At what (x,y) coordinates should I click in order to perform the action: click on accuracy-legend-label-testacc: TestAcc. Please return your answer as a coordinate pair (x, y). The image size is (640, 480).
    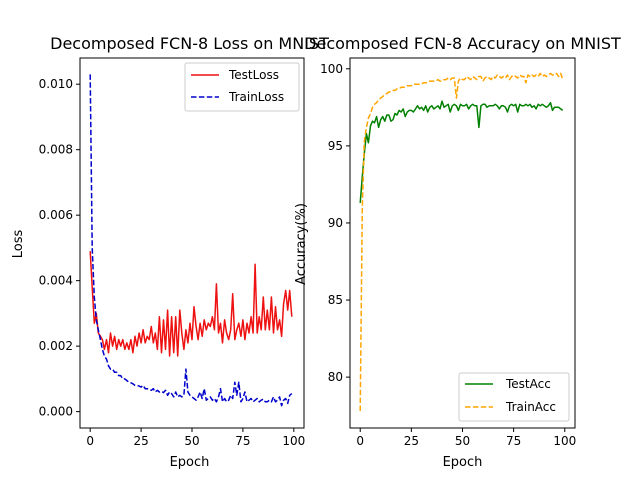
    Looking at the image, I should click on (528, 384).